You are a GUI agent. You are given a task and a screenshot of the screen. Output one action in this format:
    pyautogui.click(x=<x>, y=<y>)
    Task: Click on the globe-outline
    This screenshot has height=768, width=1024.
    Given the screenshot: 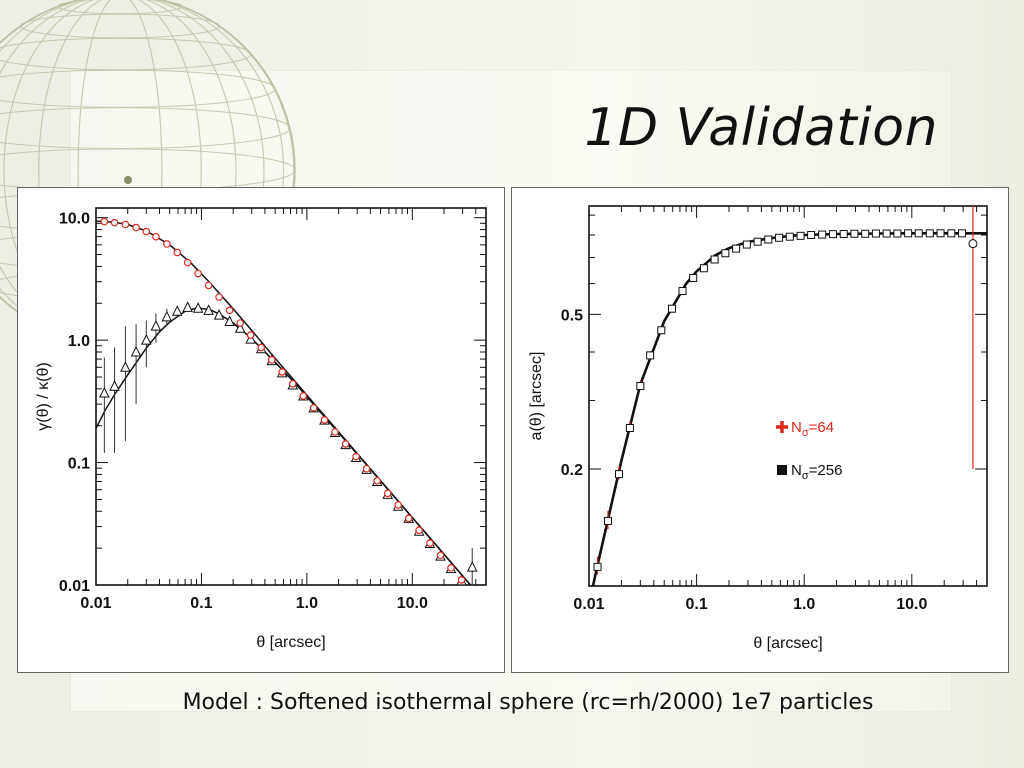 What is the action you would take?
    pyautogui.click(x=148, y=165)
    